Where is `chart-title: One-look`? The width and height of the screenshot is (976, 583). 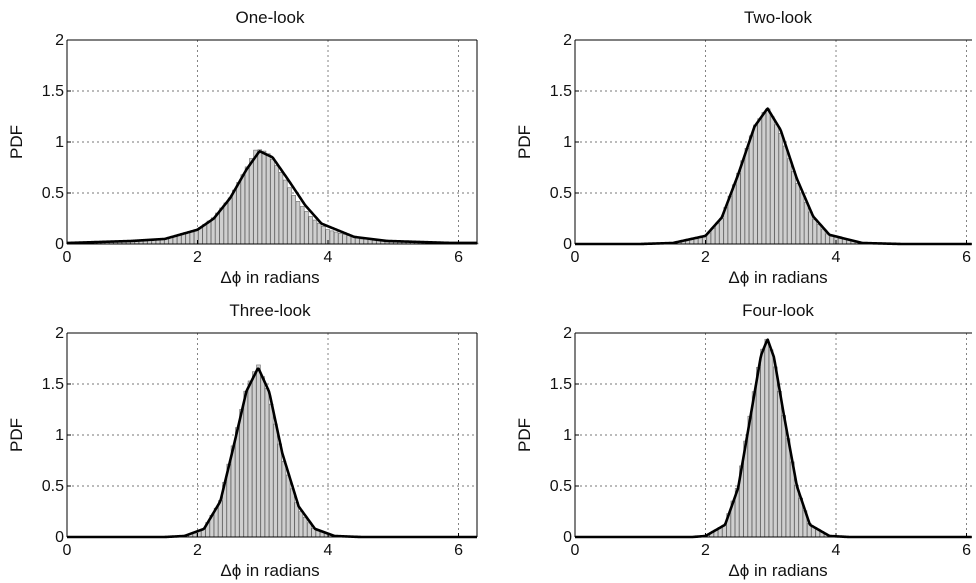
chart-title: One-look is located at coordinates (270, 17).